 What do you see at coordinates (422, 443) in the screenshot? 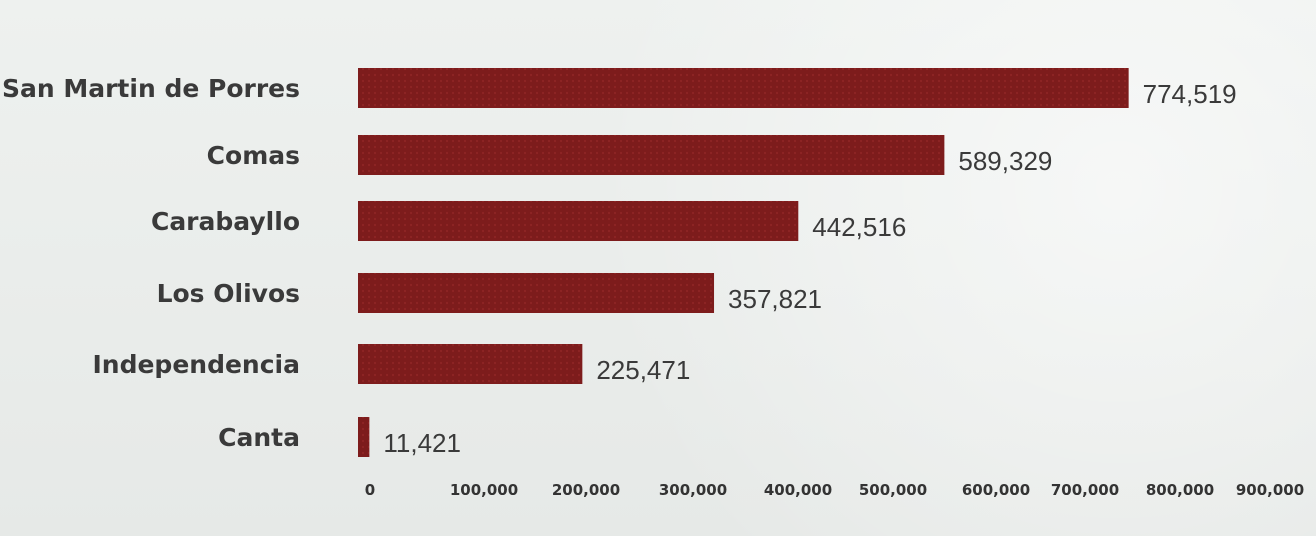
I see `value-label-canta: 11,421` at bounding box center [422, 443].